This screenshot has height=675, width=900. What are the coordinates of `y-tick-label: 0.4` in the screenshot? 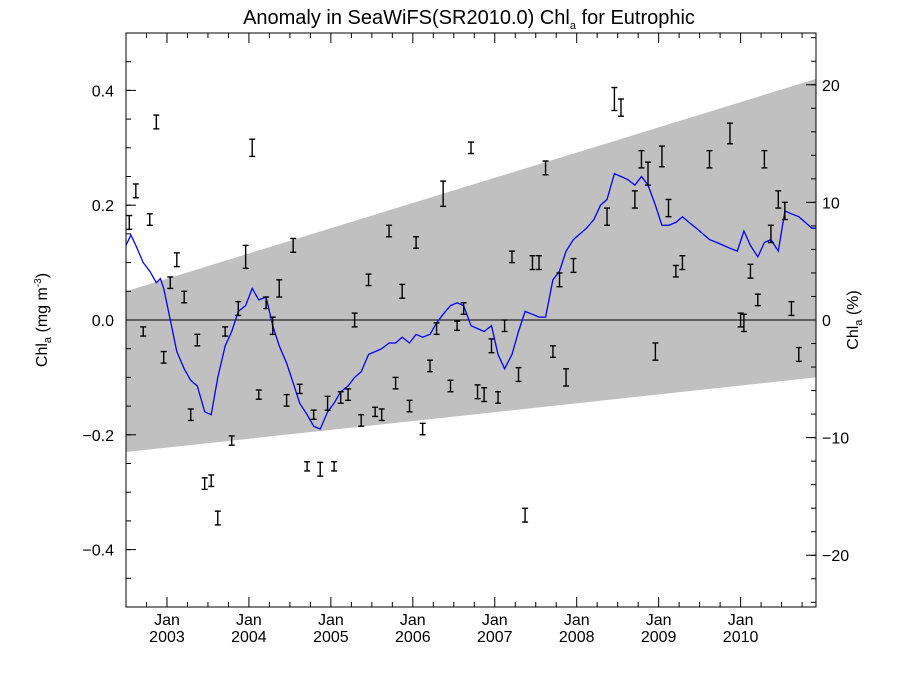 It's located at (103, 91).